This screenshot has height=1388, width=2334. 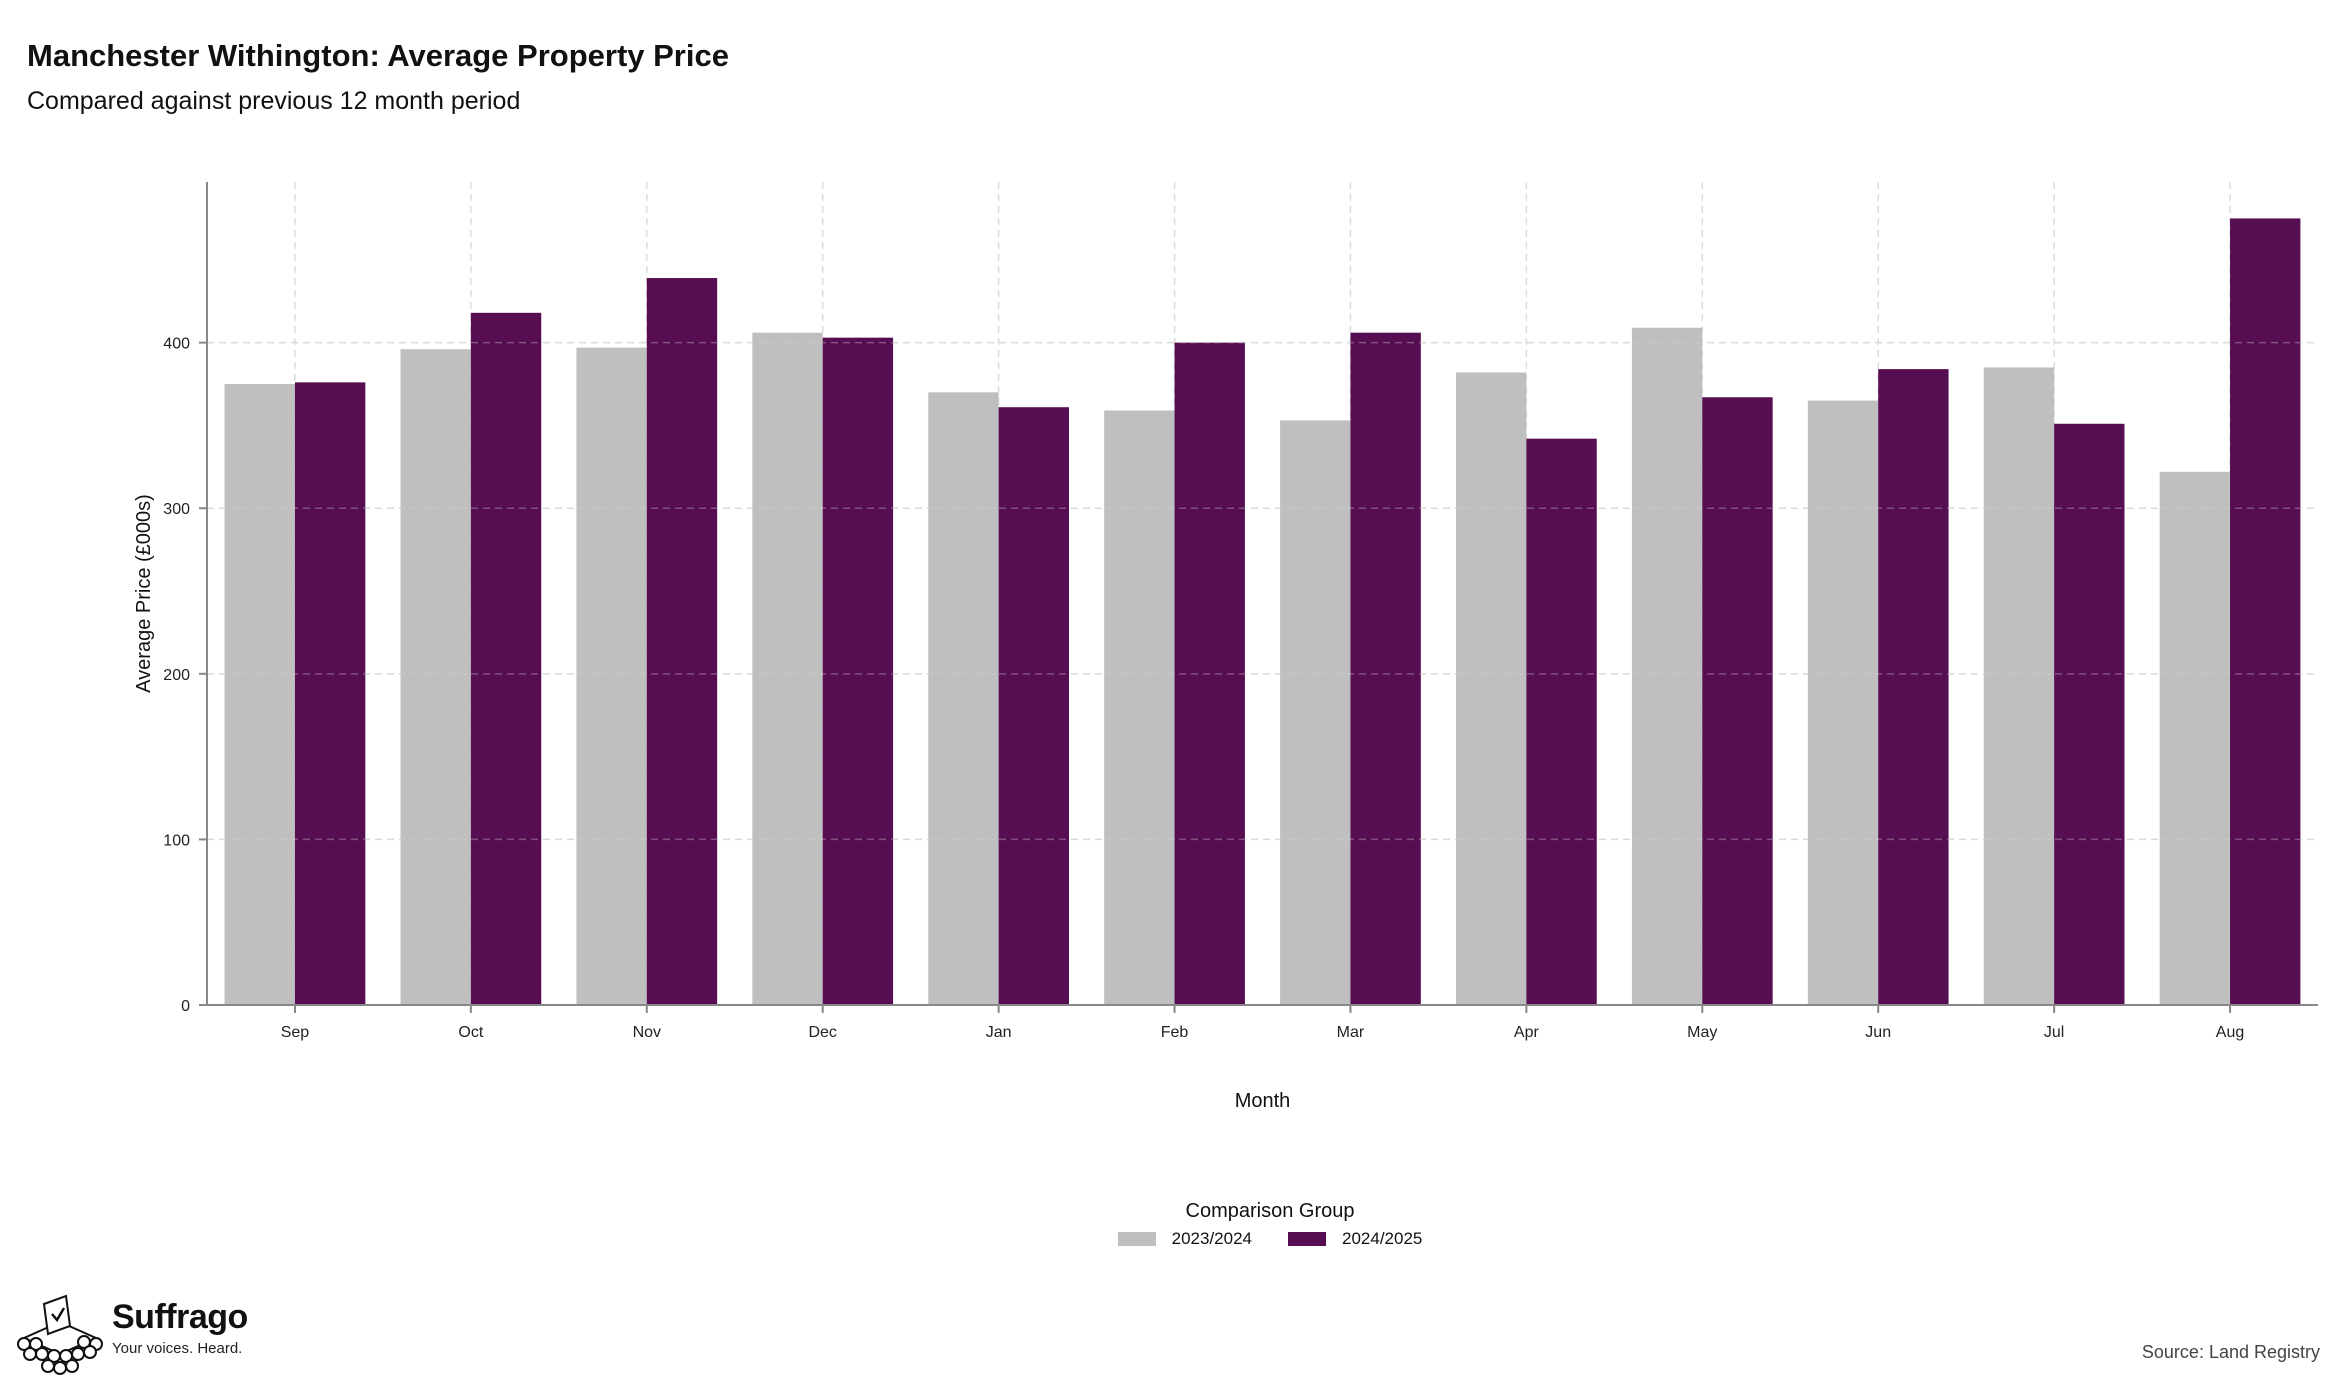 What do you see at coordinates (176, 675) in the screenshot?
I see `y-tick-label: 200` at bounding box center [176, 675].